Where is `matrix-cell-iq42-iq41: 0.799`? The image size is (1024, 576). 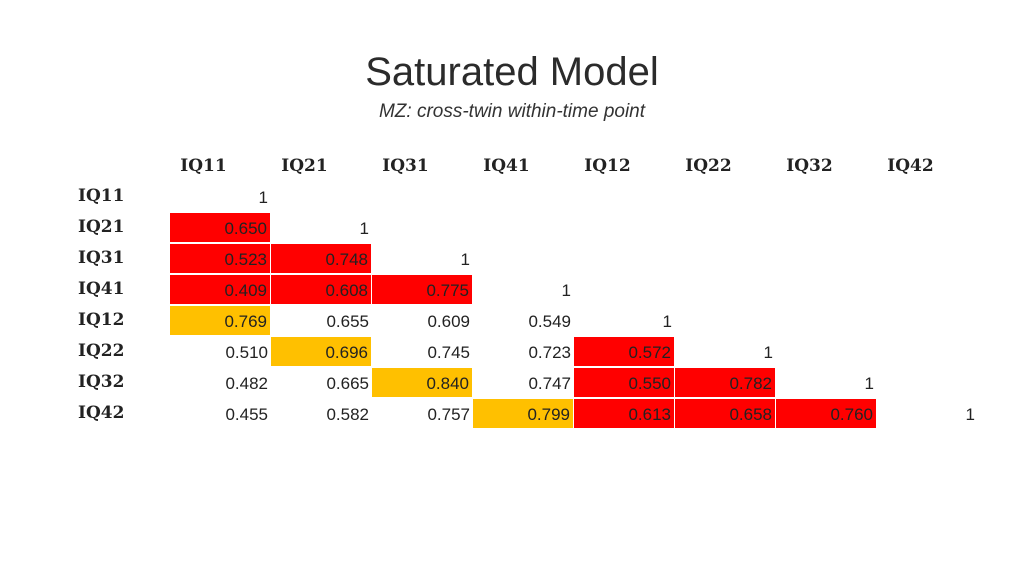 matrix-cell-iq42-iq41: 0.799 is located at coordinates (523, 414).